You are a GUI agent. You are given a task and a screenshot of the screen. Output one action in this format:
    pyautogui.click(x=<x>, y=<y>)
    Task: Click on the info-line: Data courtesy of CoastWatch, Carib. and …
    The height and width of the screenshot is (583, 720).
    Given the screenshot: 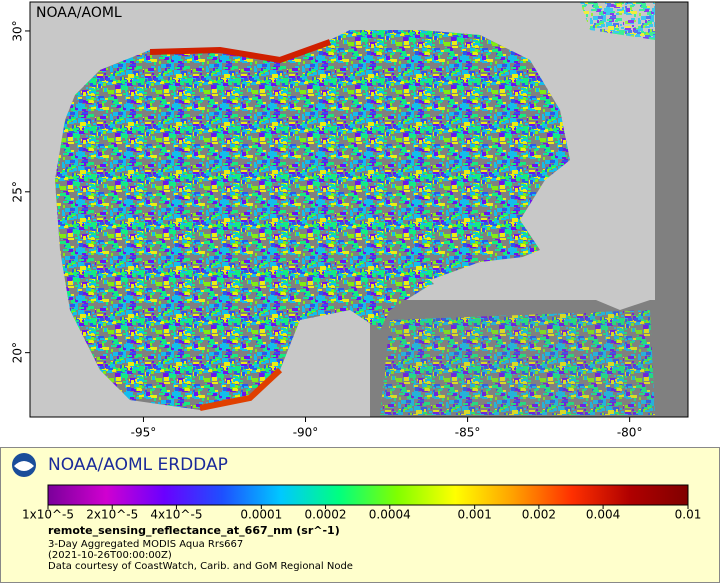 What is the action you would take?
    pyautogui.click(x=200, y=566)
    